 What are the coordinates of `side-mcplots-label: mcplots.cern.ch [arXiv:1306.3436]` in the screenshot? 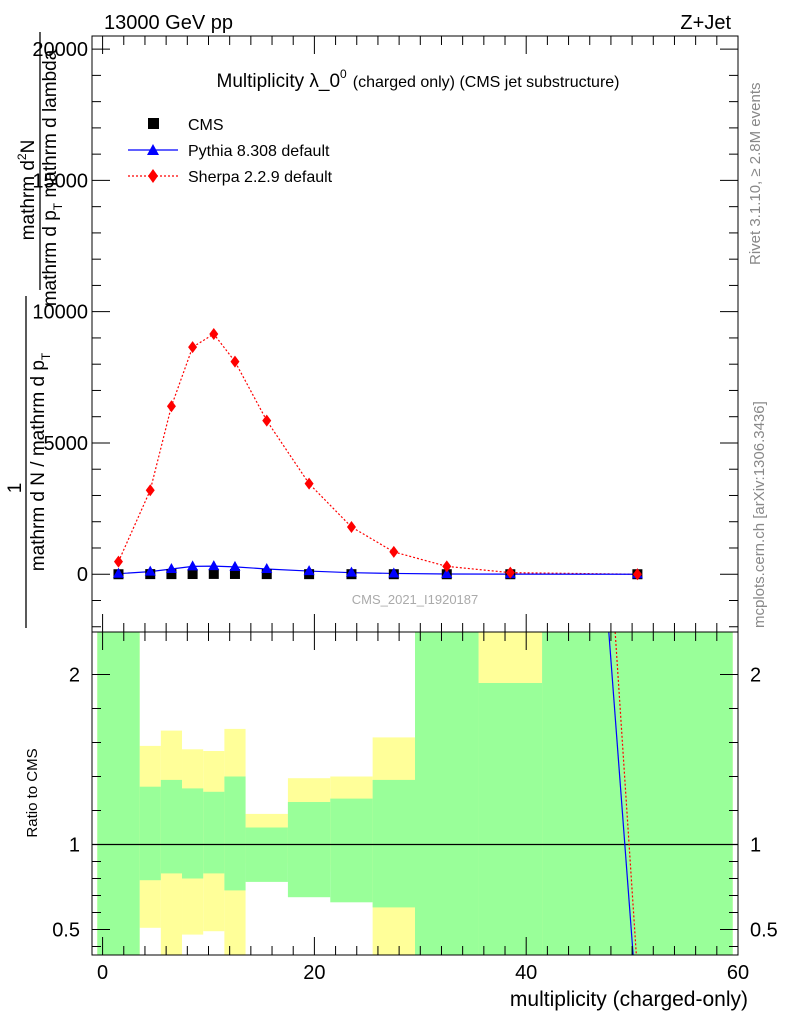 It's located at (759, 514).